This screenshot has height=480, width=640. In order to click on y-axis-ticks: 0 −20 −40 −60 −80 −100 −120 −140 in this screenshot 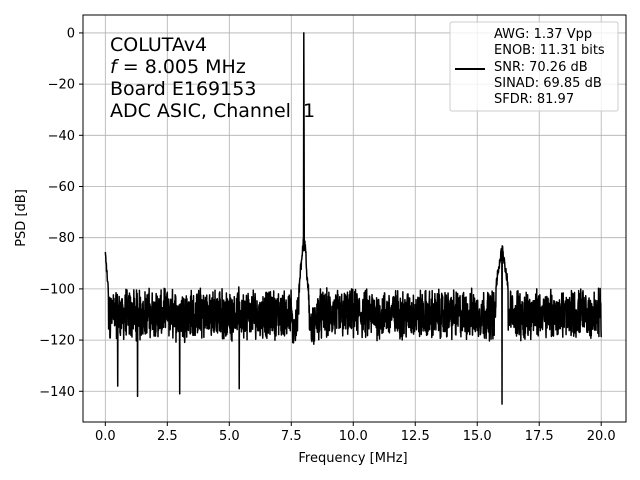, I will do `click(61, 213)`.